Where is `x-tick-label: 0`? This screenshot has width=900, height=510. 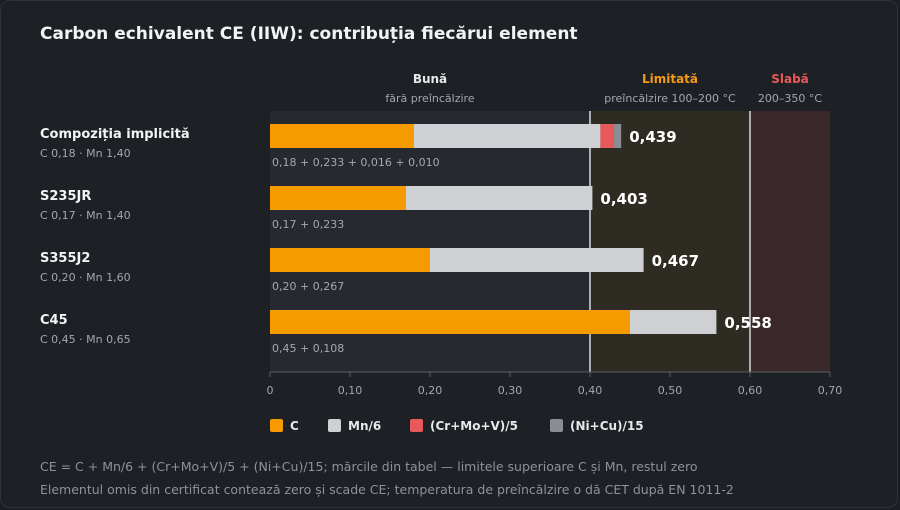
x-tick-label: 0 is located at coordinates (270, 390).